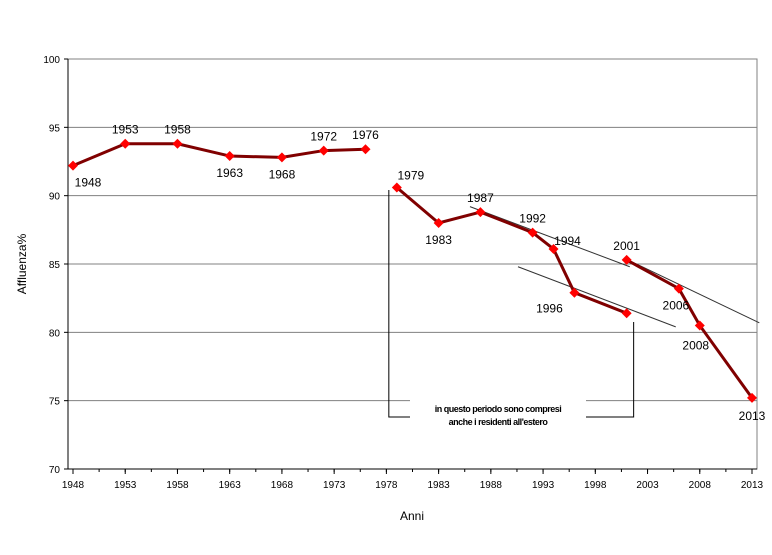 Image resolution: width=772 pixels, height=555 pixels. What do you see at coordinates (22, 263) in the screenshot?
I see `y-axis-title: Affluenza%` at bounding box center [22, 263].